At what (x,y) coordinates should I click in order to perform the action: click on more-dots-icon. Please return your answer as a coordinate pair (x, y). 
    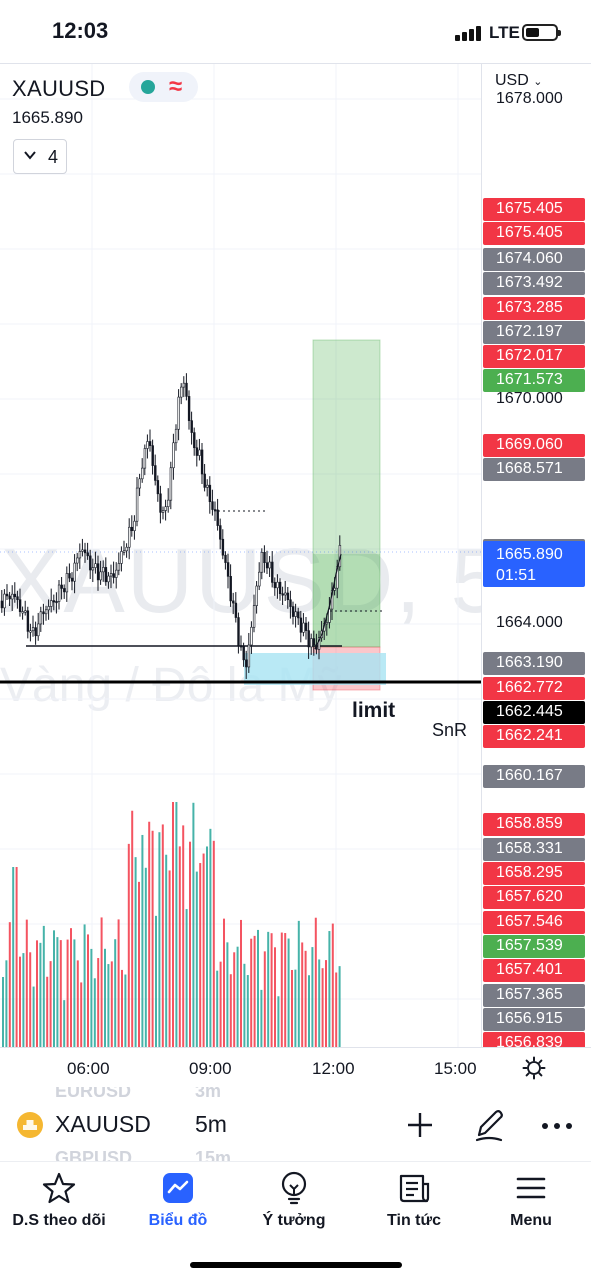
    Looking at the image, I should click on (557, 1126).